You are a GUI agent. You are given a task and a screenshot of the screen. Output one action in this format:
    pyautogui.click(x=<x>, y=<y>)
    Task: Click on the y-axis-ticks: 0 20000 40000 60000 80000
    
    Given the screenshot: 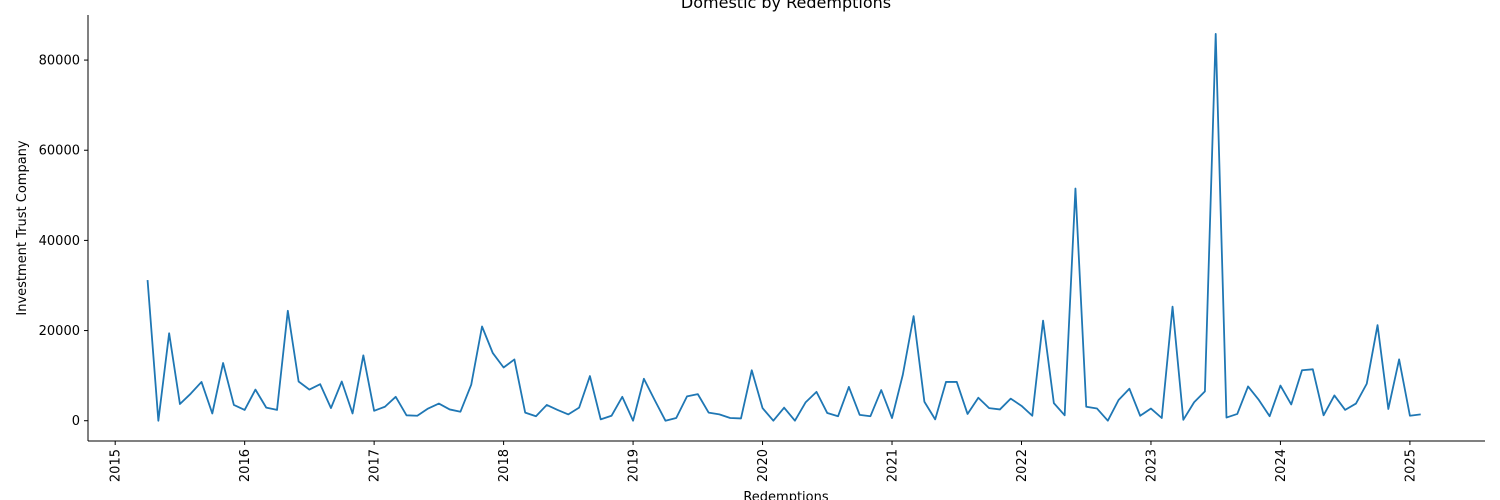 What is the action you would take?
    pyautogui.click(x=63, y=241)
    